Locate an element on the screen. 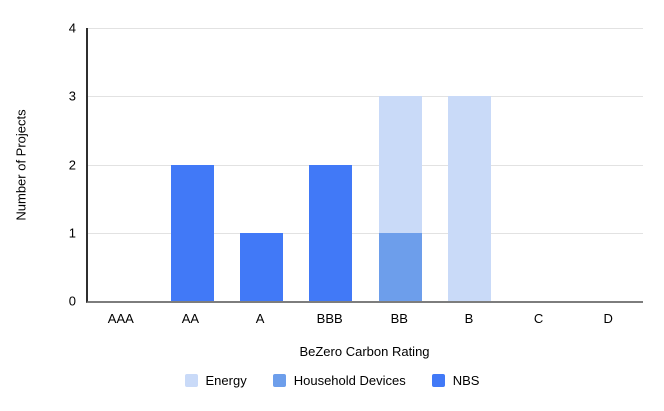  category-band-aaa is located at coordinates (122, 164).